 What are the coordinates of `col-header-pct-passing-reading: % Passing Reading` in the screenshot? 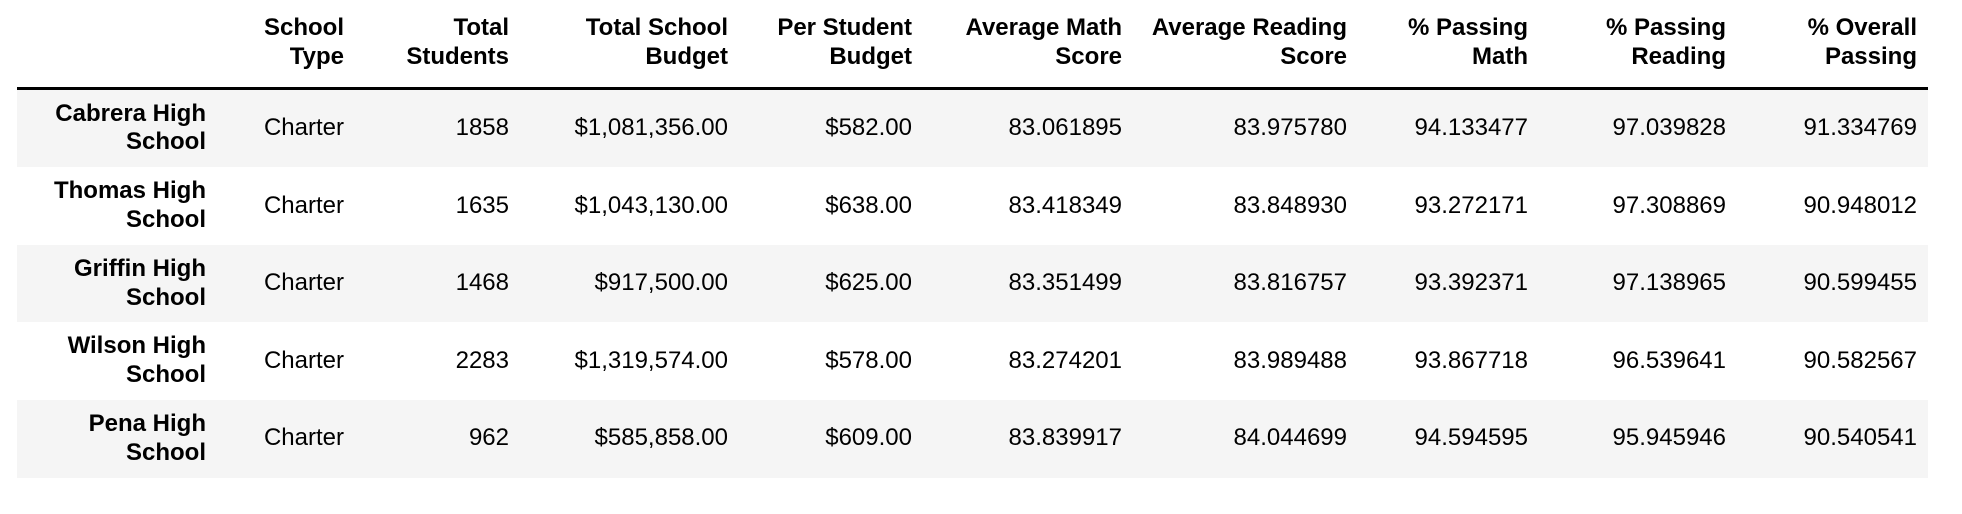 It's located at (1638, 45).